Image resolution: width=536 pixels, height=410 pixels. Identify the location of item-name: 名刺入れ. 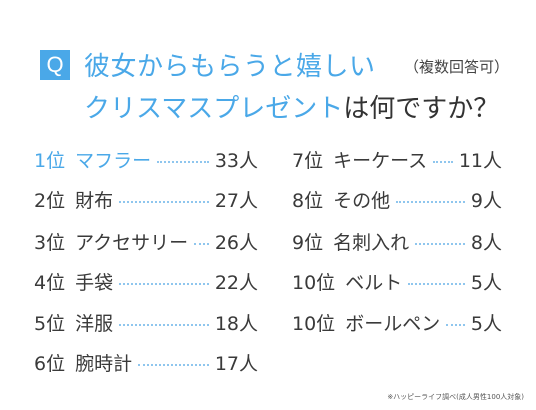
(371, 242).